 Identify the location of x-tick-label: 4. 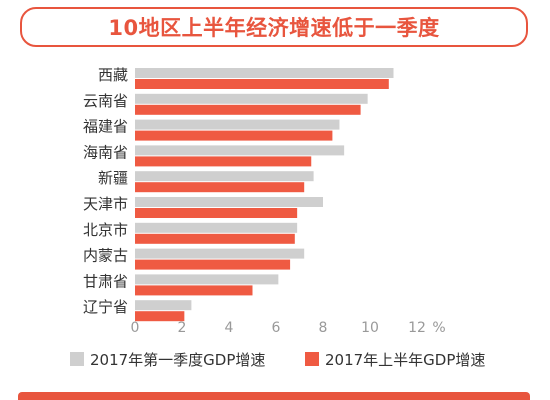
(229, 328).